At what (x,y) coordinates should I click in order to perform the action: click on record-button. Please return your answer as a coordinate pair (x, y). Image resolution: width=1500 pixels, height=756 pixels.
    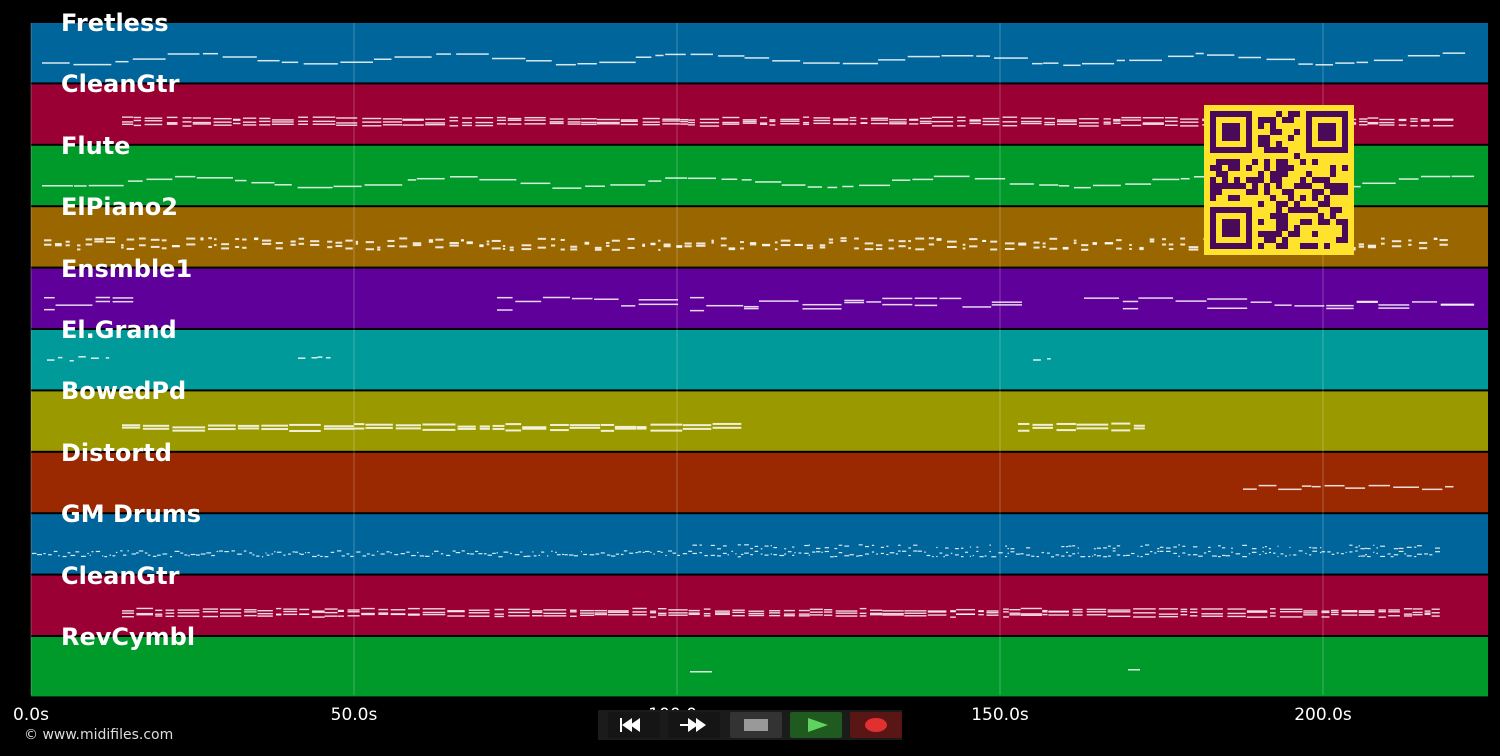
    Looking at the image, I should click on (876, 725).